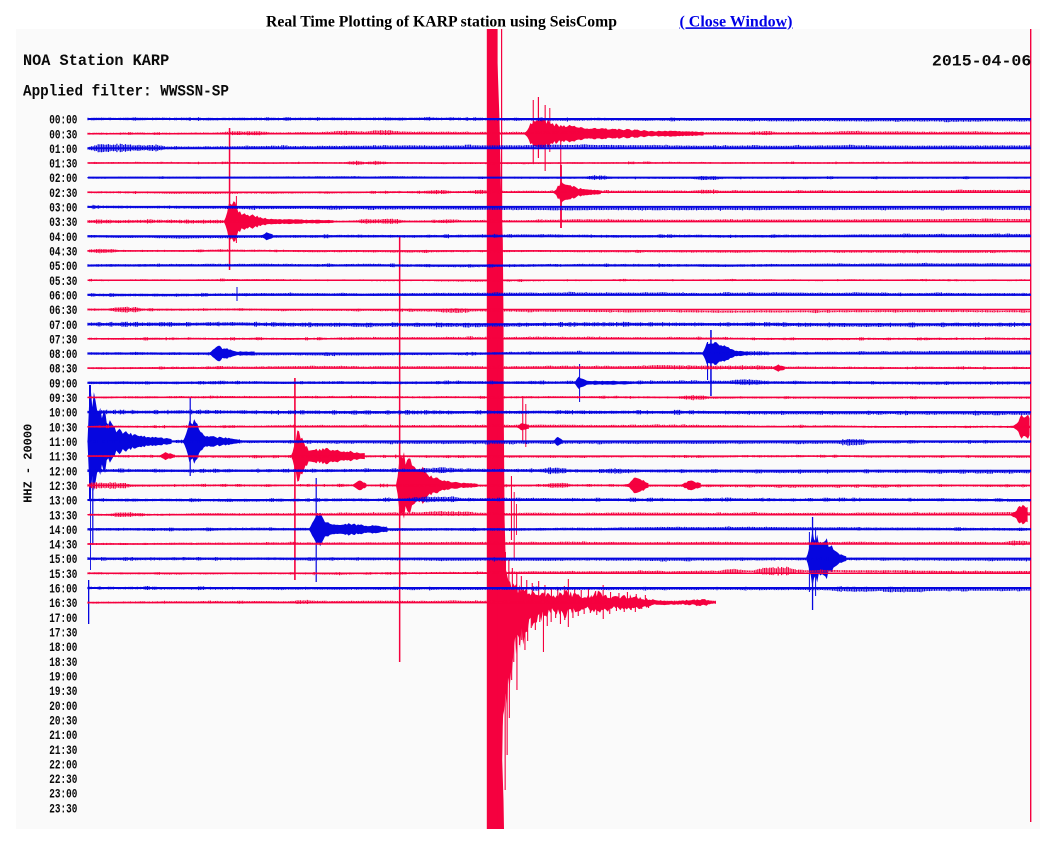  Describe the element at coordinates (63, 618) in the screenshot. I see `svg-text: 17:00` at that location.